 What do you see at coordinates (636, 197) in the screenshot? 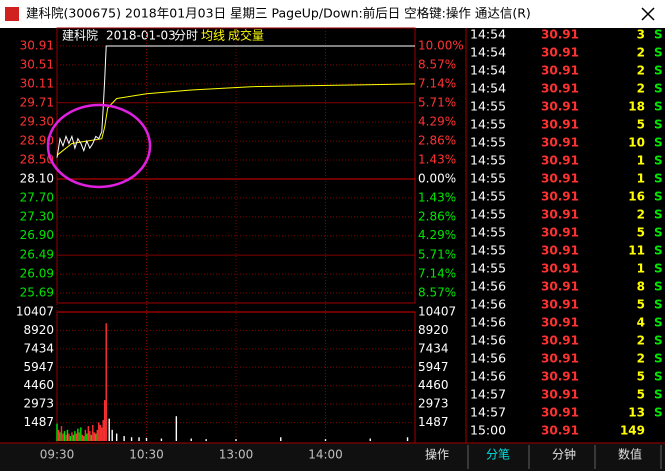
I see `trade-volume: 16` at bounding box center [636, 197].